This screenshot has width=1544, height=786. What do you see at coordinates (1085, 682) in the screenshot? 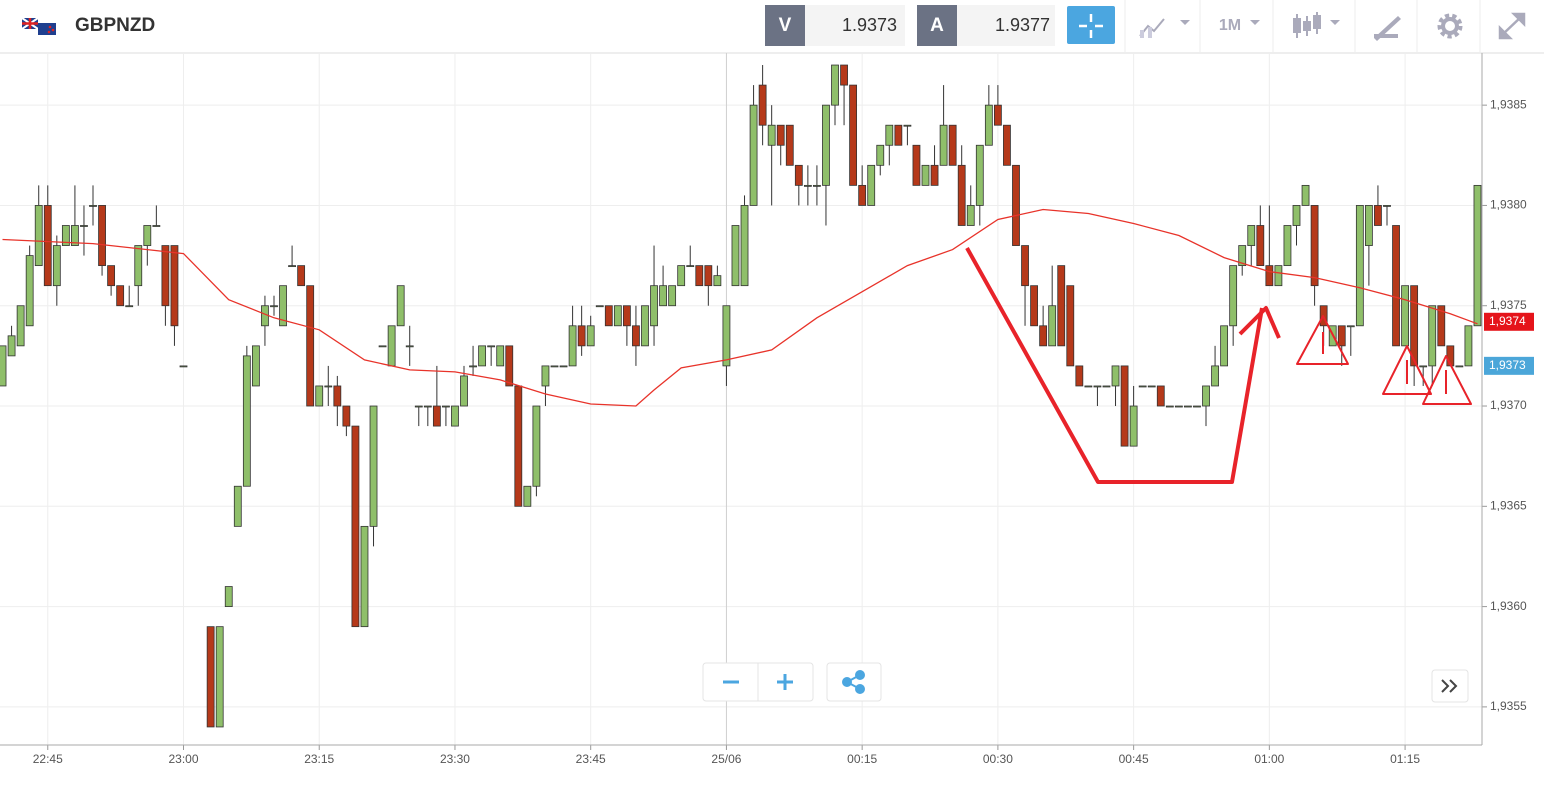
I see `zoom-controls` at bounding box center [1085, 682].